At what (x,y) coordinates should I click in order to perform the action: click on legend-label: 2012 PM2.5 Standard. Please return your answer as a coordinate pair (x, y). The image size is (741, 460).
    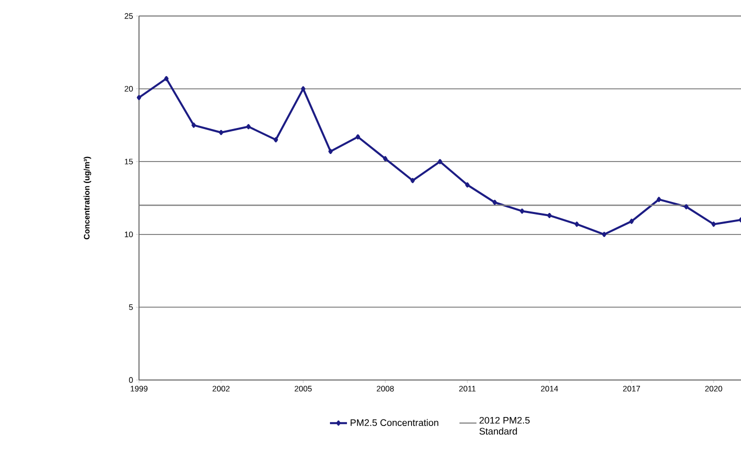
    Looking at the image, I should click on (504, 425).